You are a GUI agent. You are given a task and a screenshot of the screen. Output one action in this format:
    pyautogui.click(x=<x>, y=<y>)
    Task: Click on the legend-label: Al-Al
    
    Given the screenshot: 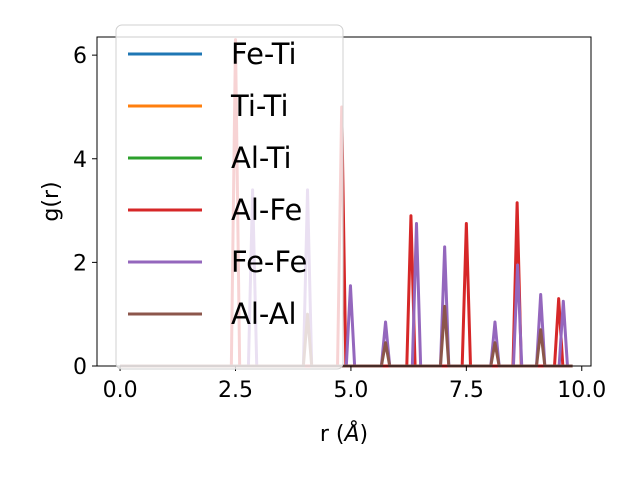 What is the action you would take?
    pyautogui.click(x=264, y=314)
    